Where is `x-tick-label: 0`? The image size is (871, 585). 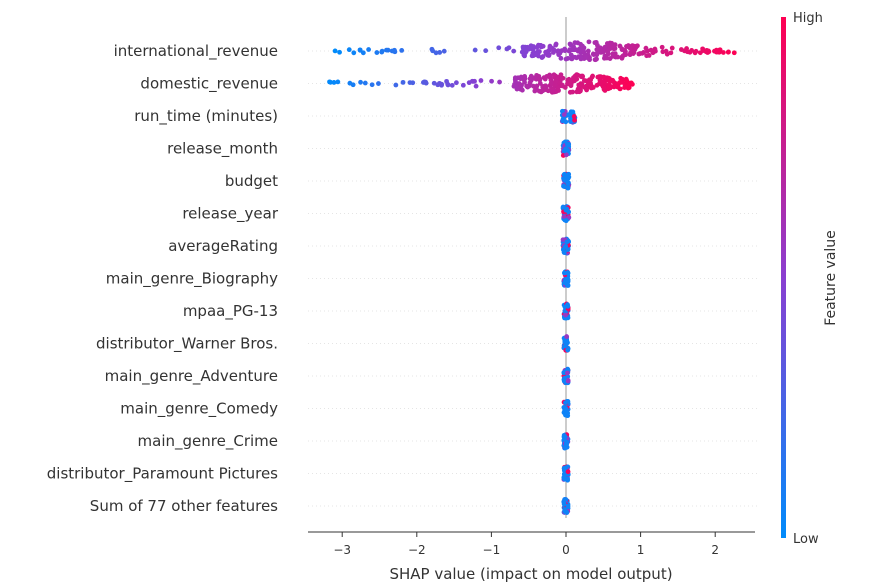
x-tick-label: 0 is located at coordinates (566, 550).